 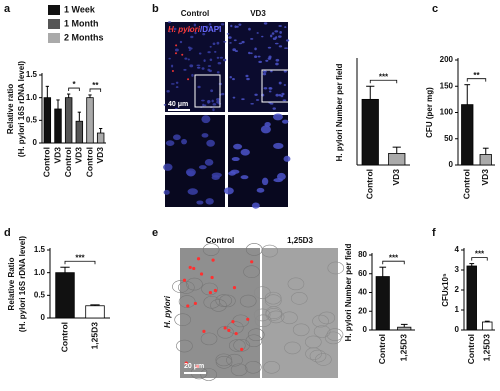 I want to click on zoom-box, so click(x=207, y=91).